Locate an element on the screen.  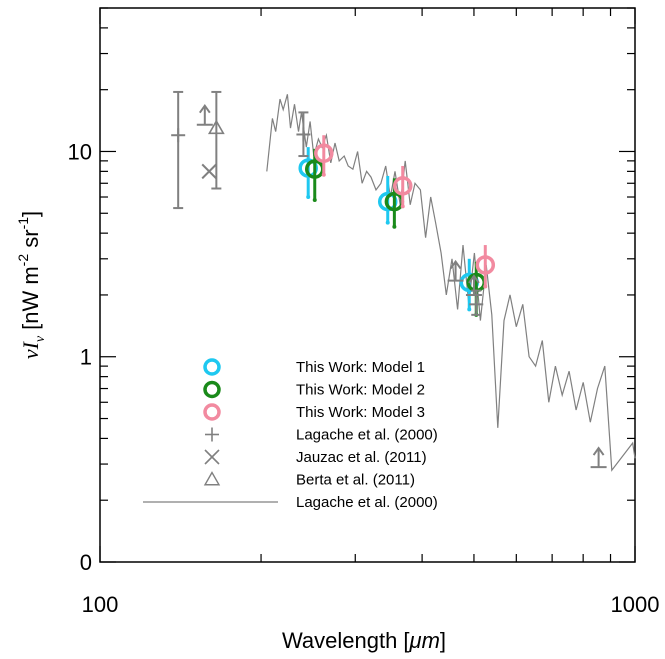
y-tick-label: 10 is located at coordinates (80, 151).